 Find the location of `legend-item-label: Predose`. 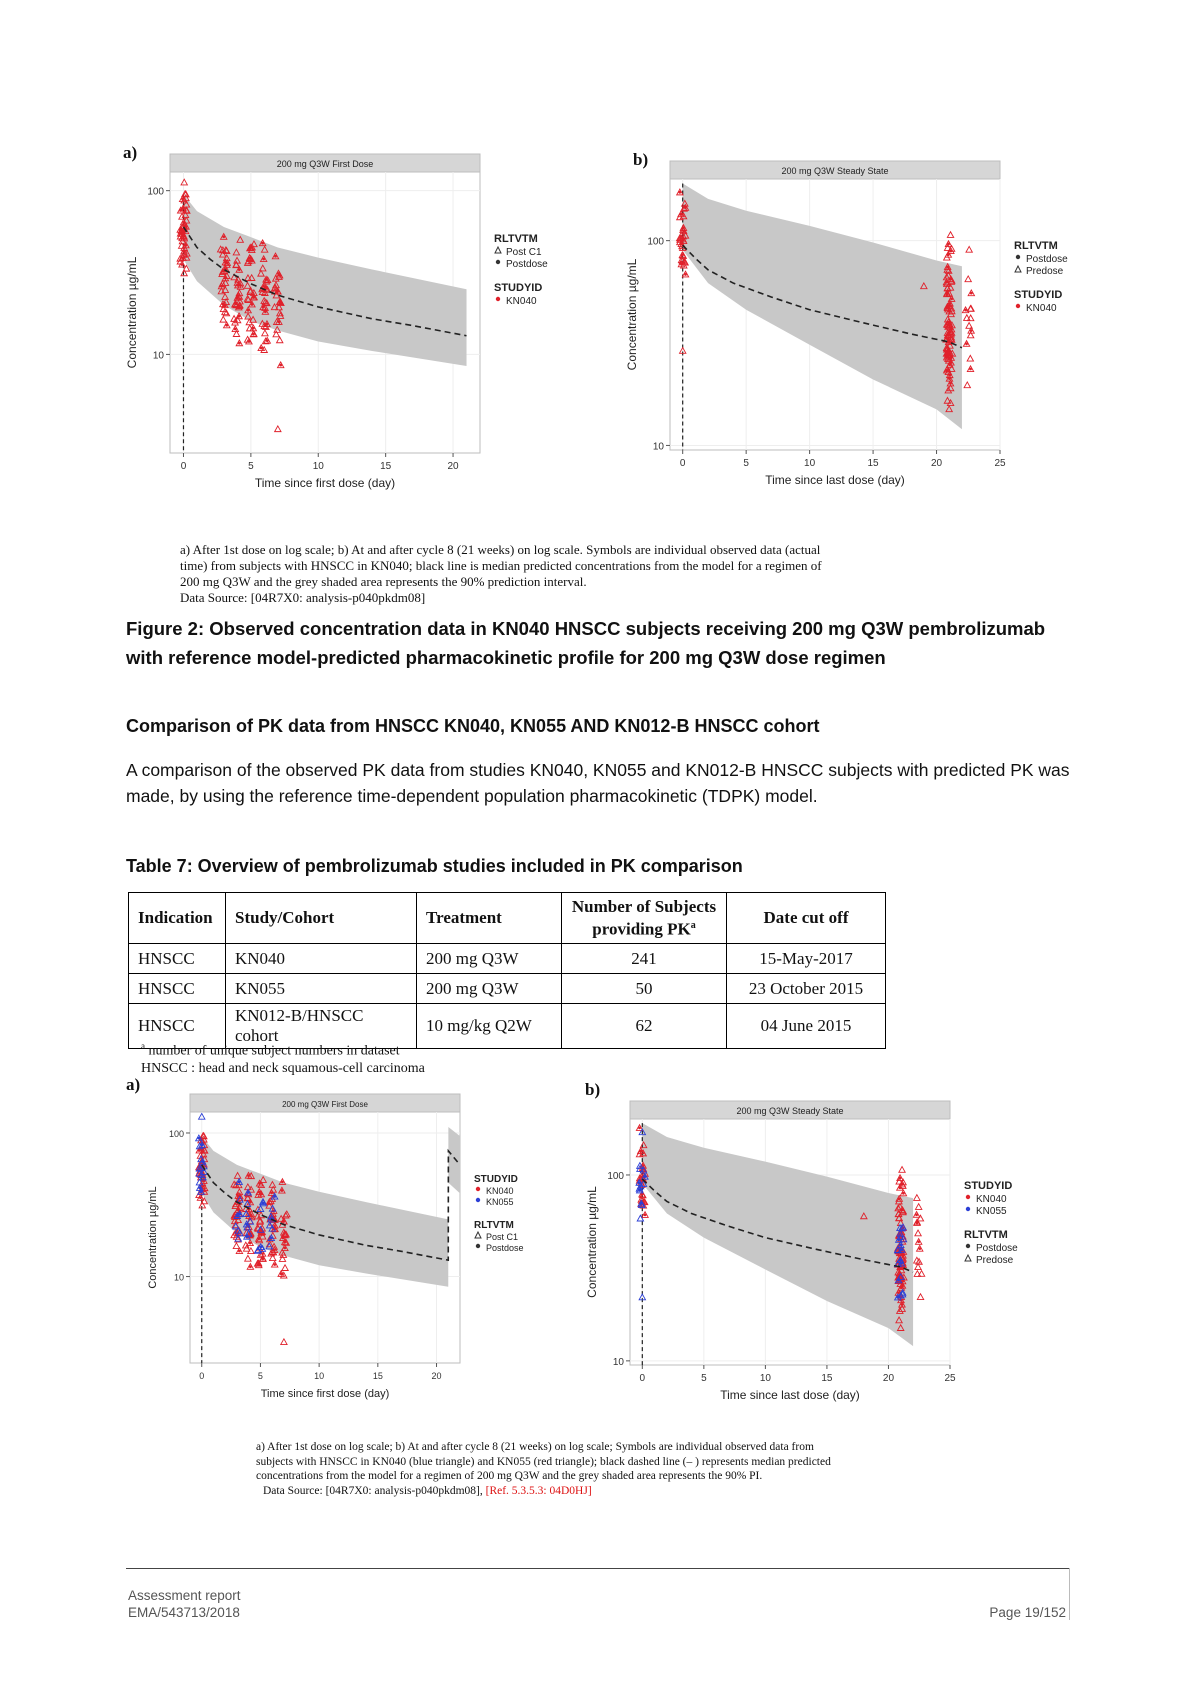

legend-item-label: Predose is located at coordinates (1045, 271).